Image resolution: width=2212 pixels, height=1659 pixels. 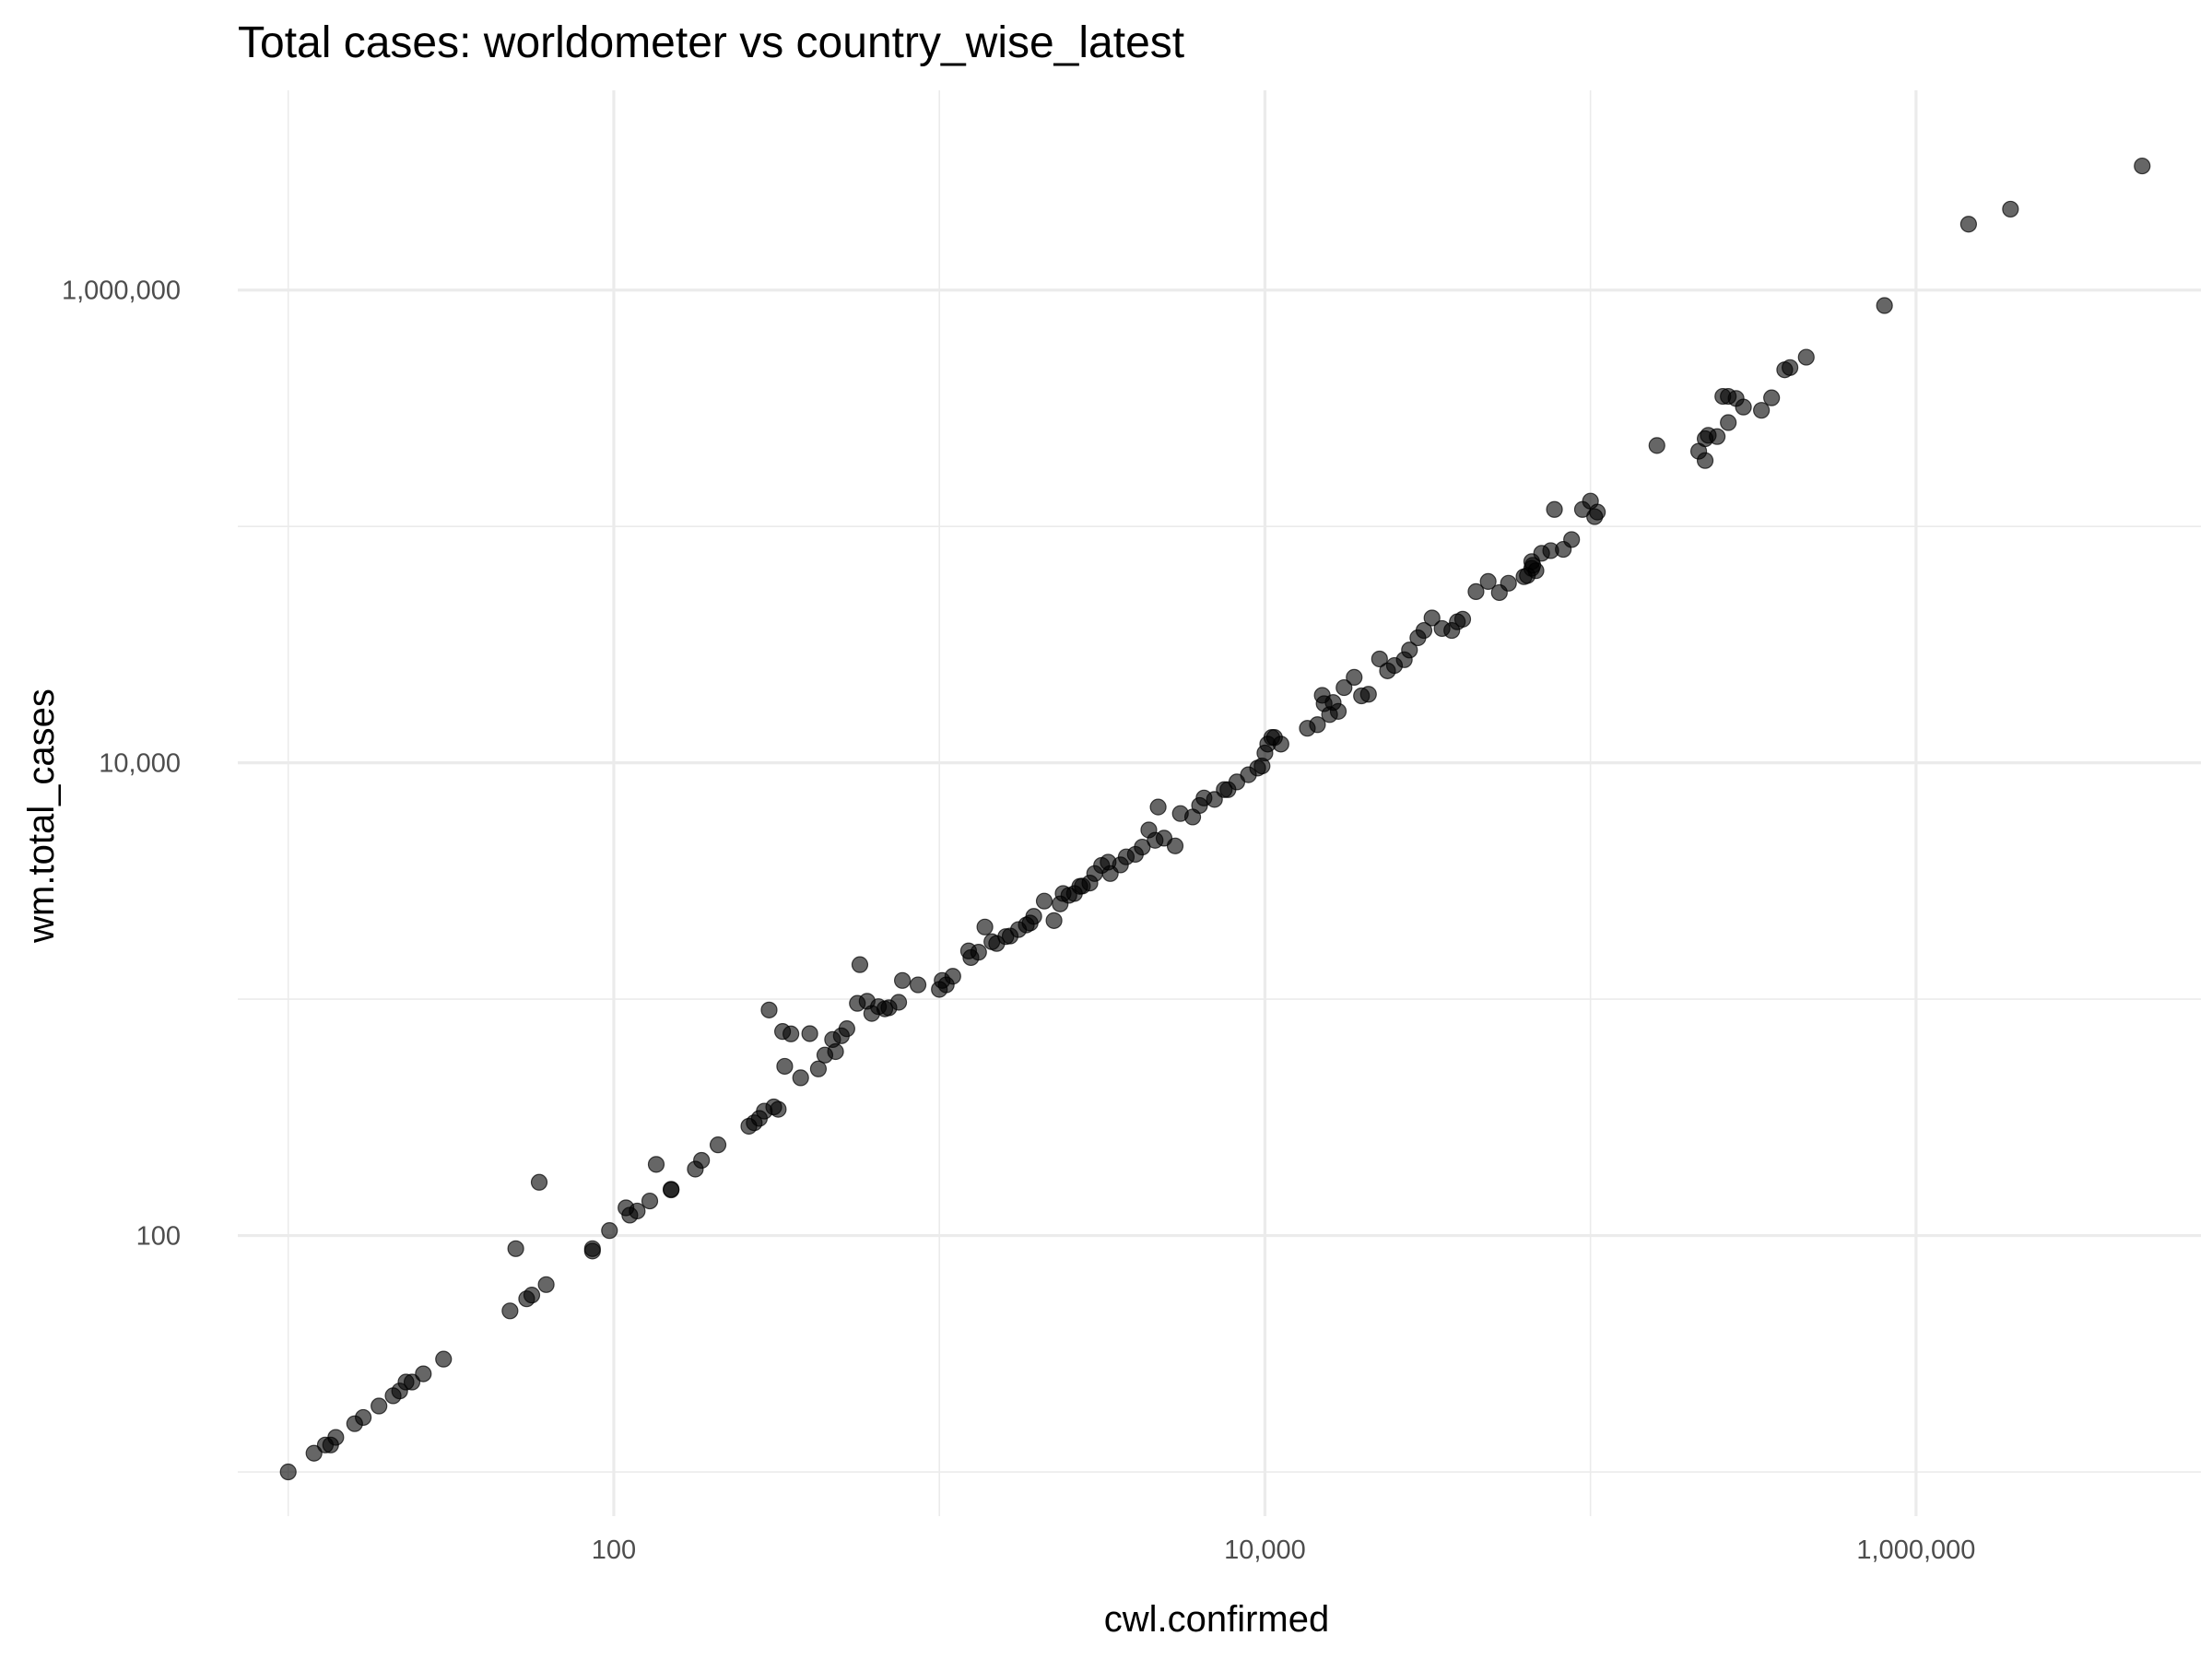 What do you see at coordinates (1265, 1550) in the screenshot?
I see `x-tick-label: 10,000` at bounding box center [1265, 1550].